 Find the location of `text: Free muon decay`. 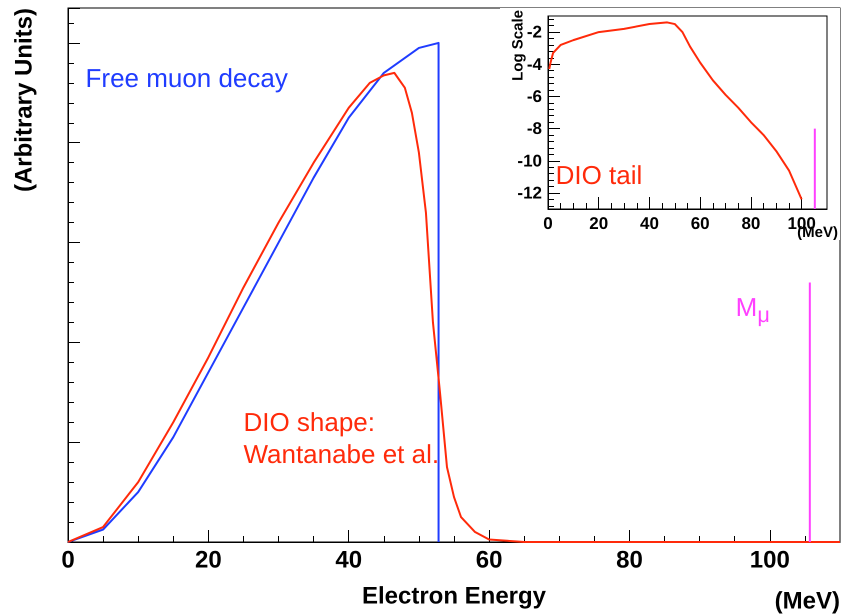

text: Free muon decay is located at coordinates (187, 78).